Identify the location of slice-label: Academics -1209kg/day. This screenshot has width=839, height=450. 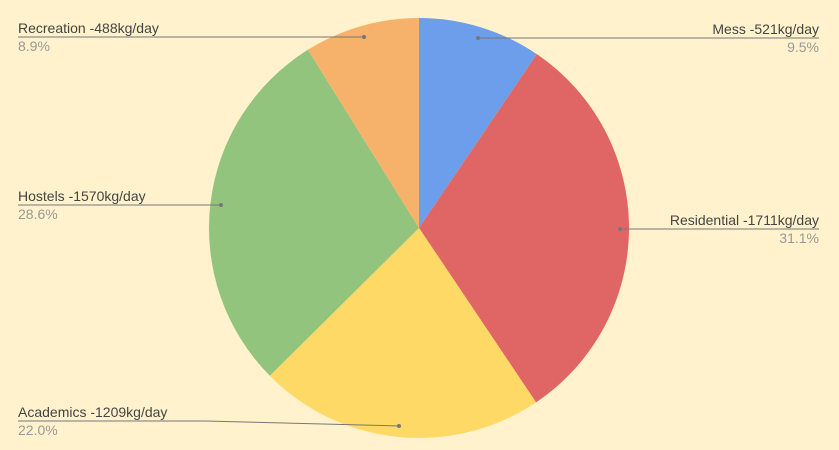
(92, 412).